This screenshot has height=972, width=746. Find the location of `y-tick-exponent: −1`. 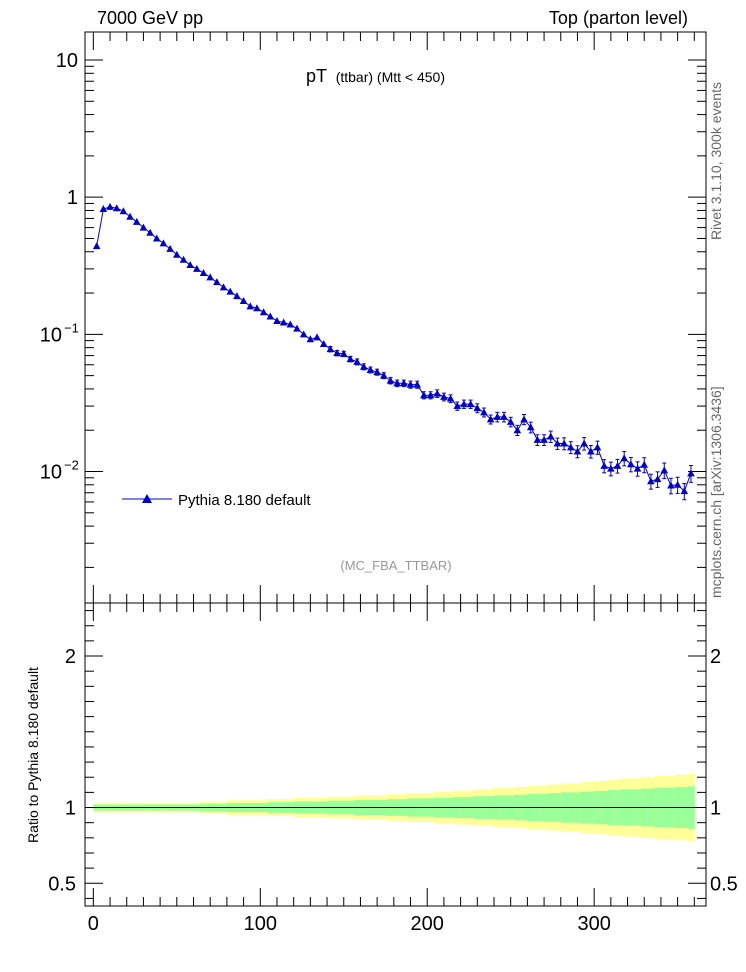

y-tick-exponent: −1 is located at coordinates (71, 327).